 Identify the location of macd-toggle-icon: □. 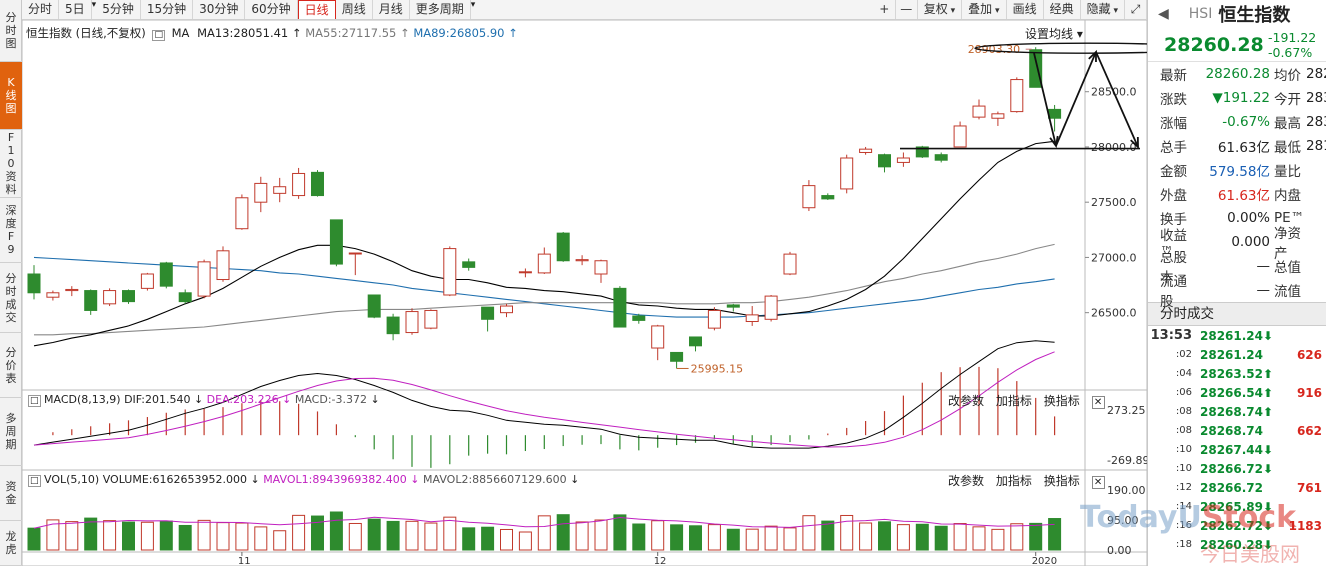
(34, 401).